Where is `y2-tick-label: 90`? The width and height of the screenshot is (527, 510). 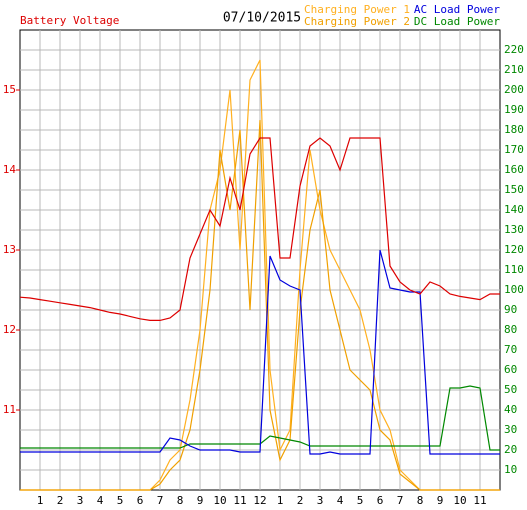 y2-tick-label: 90 is located at coordinates (510, 309).